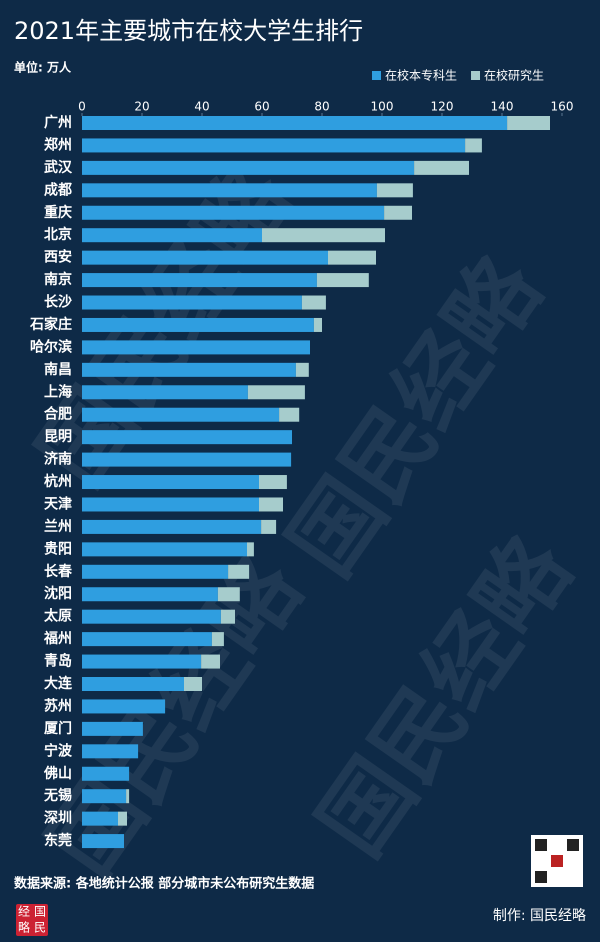 Image resolution: width=600 pixels, height=942 pixels. Describe the element at coordinates (58, 481) in the screenshot. I see `y-tick-label: 杭州` at that location.